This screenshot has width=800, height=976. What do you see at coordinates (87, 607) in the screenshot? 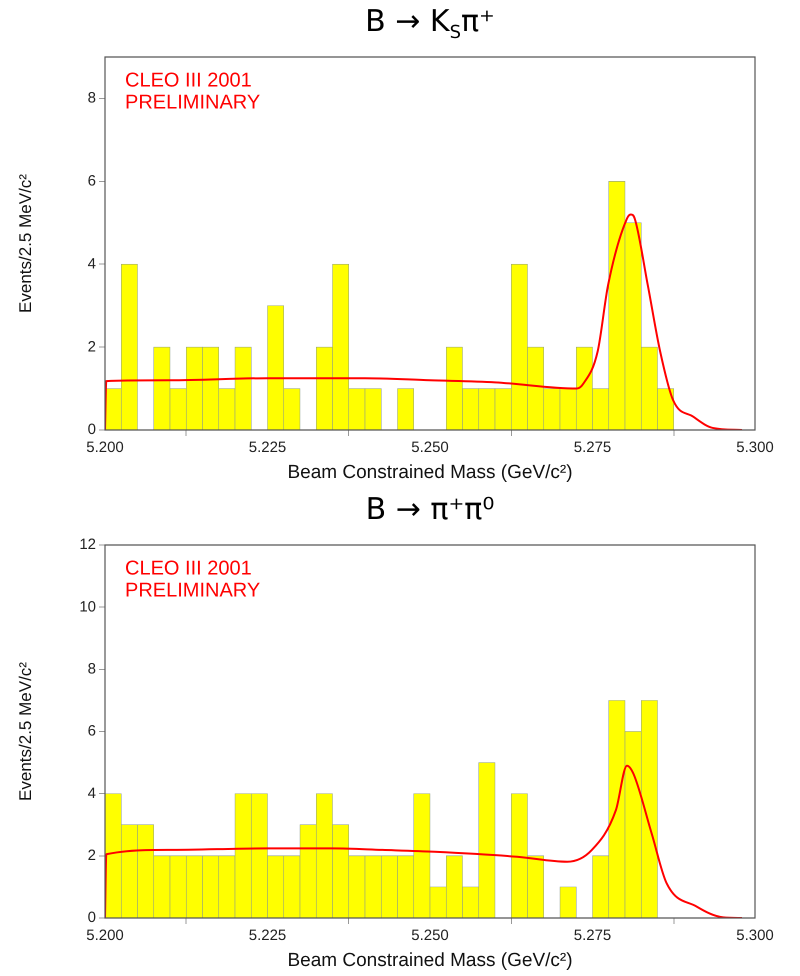
I see `y-tick-label: 10` at bounding box center [87, 607].